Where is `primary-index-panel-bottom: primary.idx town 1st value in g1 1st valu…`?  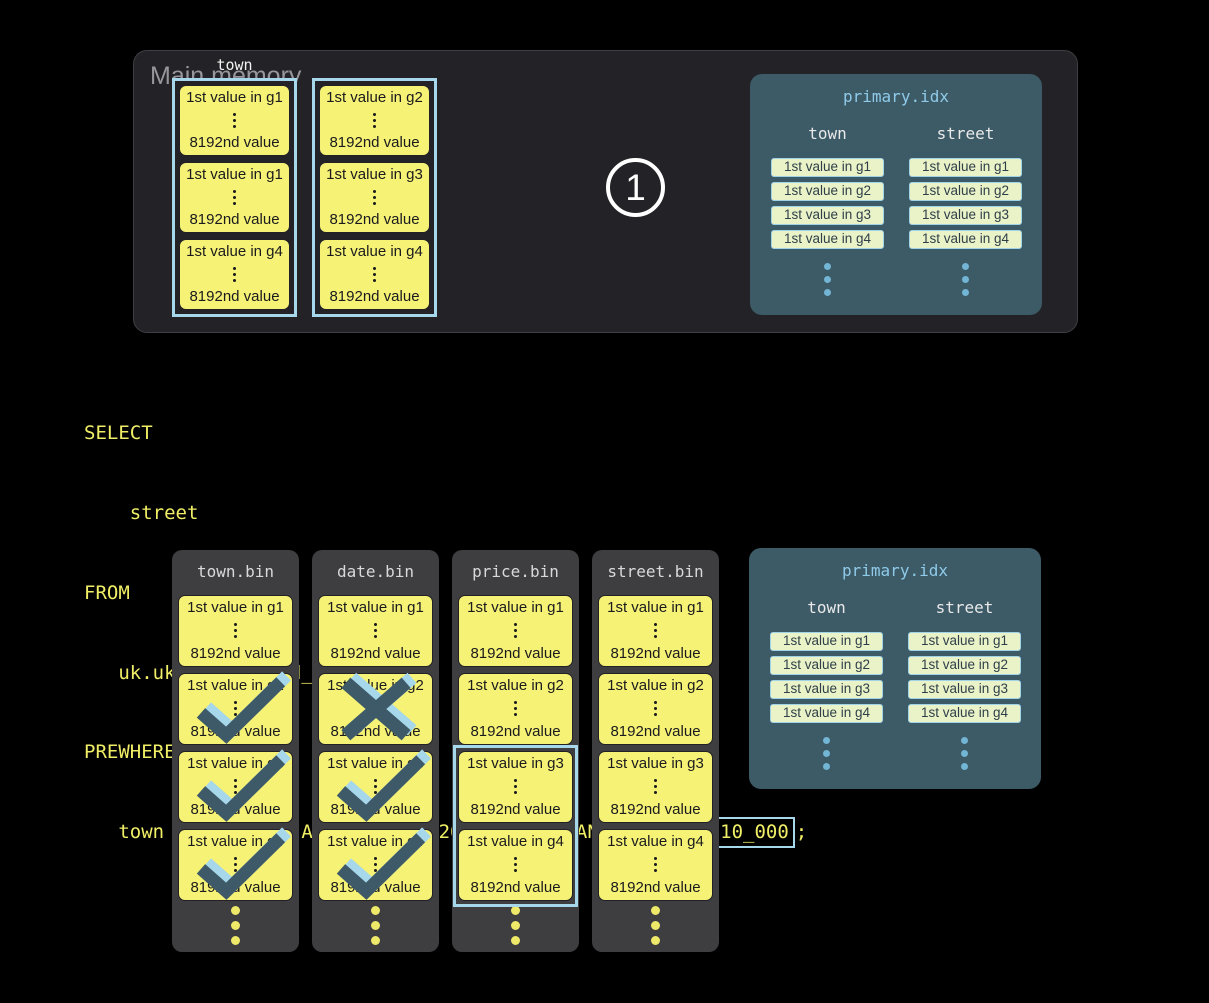 primary-index-panel-bottom: primary.idx town 1st value in g1 1st valu… is located at coordinates (895, 668).